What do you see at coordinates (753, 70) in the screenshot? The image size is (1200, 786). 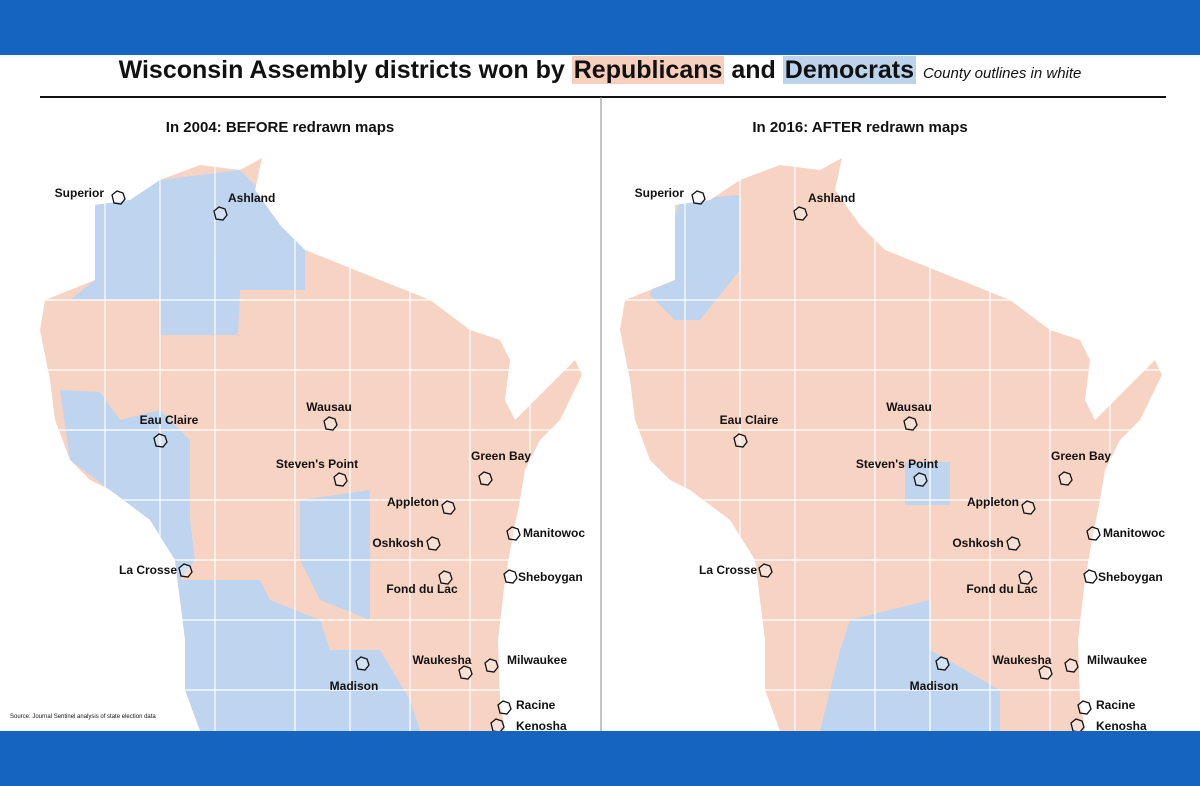 I see `title-text: and` at bounding box center [753, 70].